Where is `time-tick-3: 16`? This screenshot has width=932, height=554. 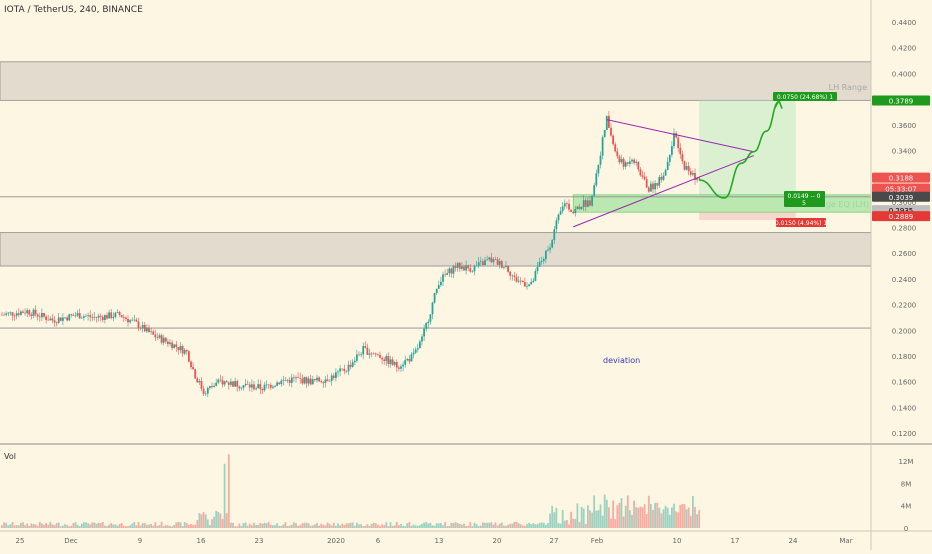
time-tick-3: 16 is located at coordinates (201, 541).